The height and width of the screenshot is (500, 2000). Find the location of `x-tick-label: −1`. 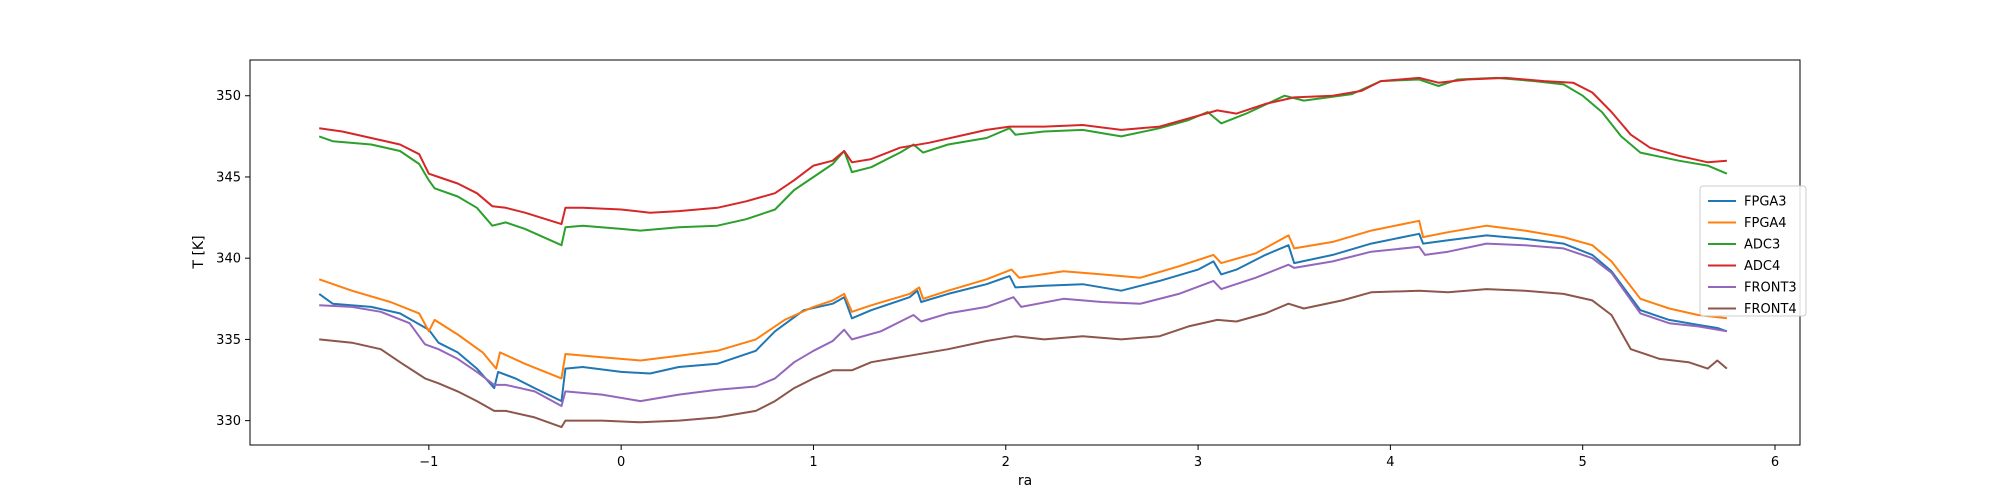

x-tick-label: −1 is located at coordinates (428, 462).